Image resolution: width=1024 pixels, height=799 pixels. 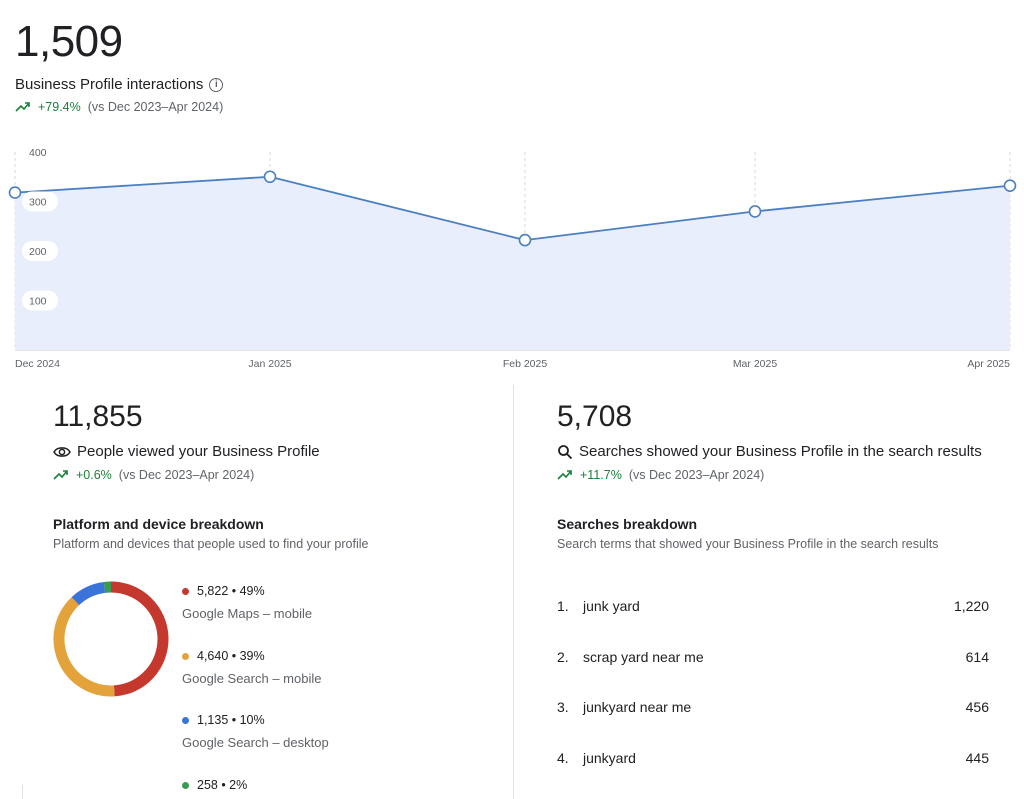 What do you see at coordinates (565, 451) in the screenshot?
I see `search-icon` at bounding box center [565, 451].